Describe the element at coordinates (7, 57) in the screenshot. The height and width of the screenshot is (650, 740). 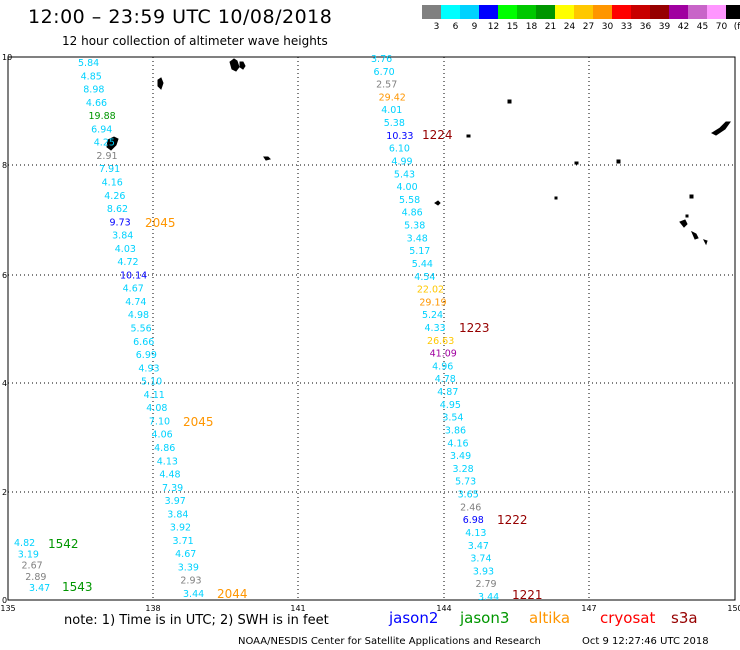
I see `y-axis-label: 10` at that location.